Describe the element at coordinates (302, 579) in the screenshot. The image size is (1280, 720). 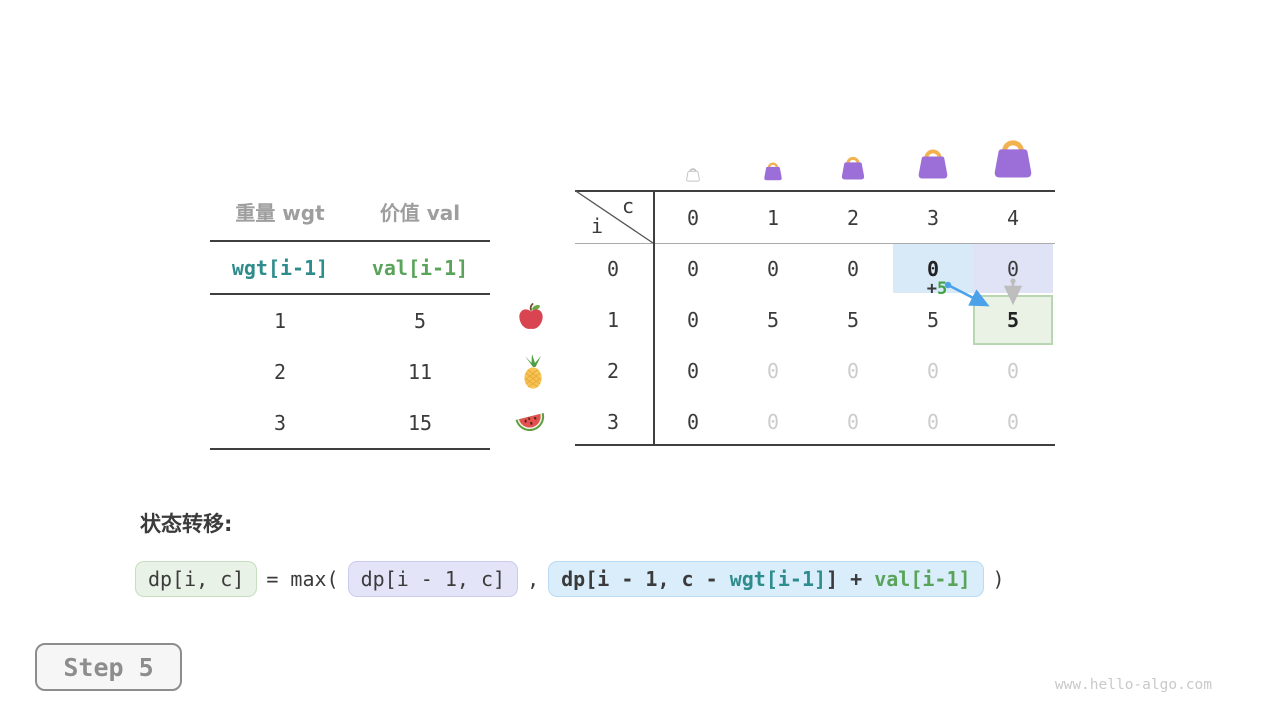
I see `max-operator: = max(` at that location.